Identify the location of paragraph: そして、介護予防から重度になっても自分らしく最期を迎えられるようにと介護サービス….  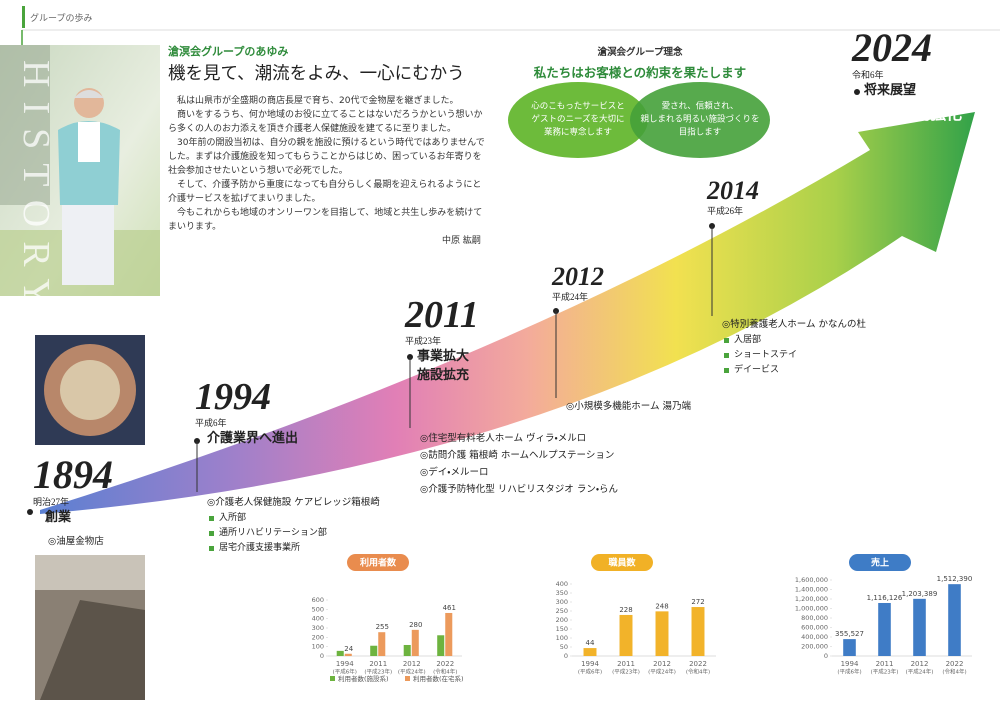
(325, 192).